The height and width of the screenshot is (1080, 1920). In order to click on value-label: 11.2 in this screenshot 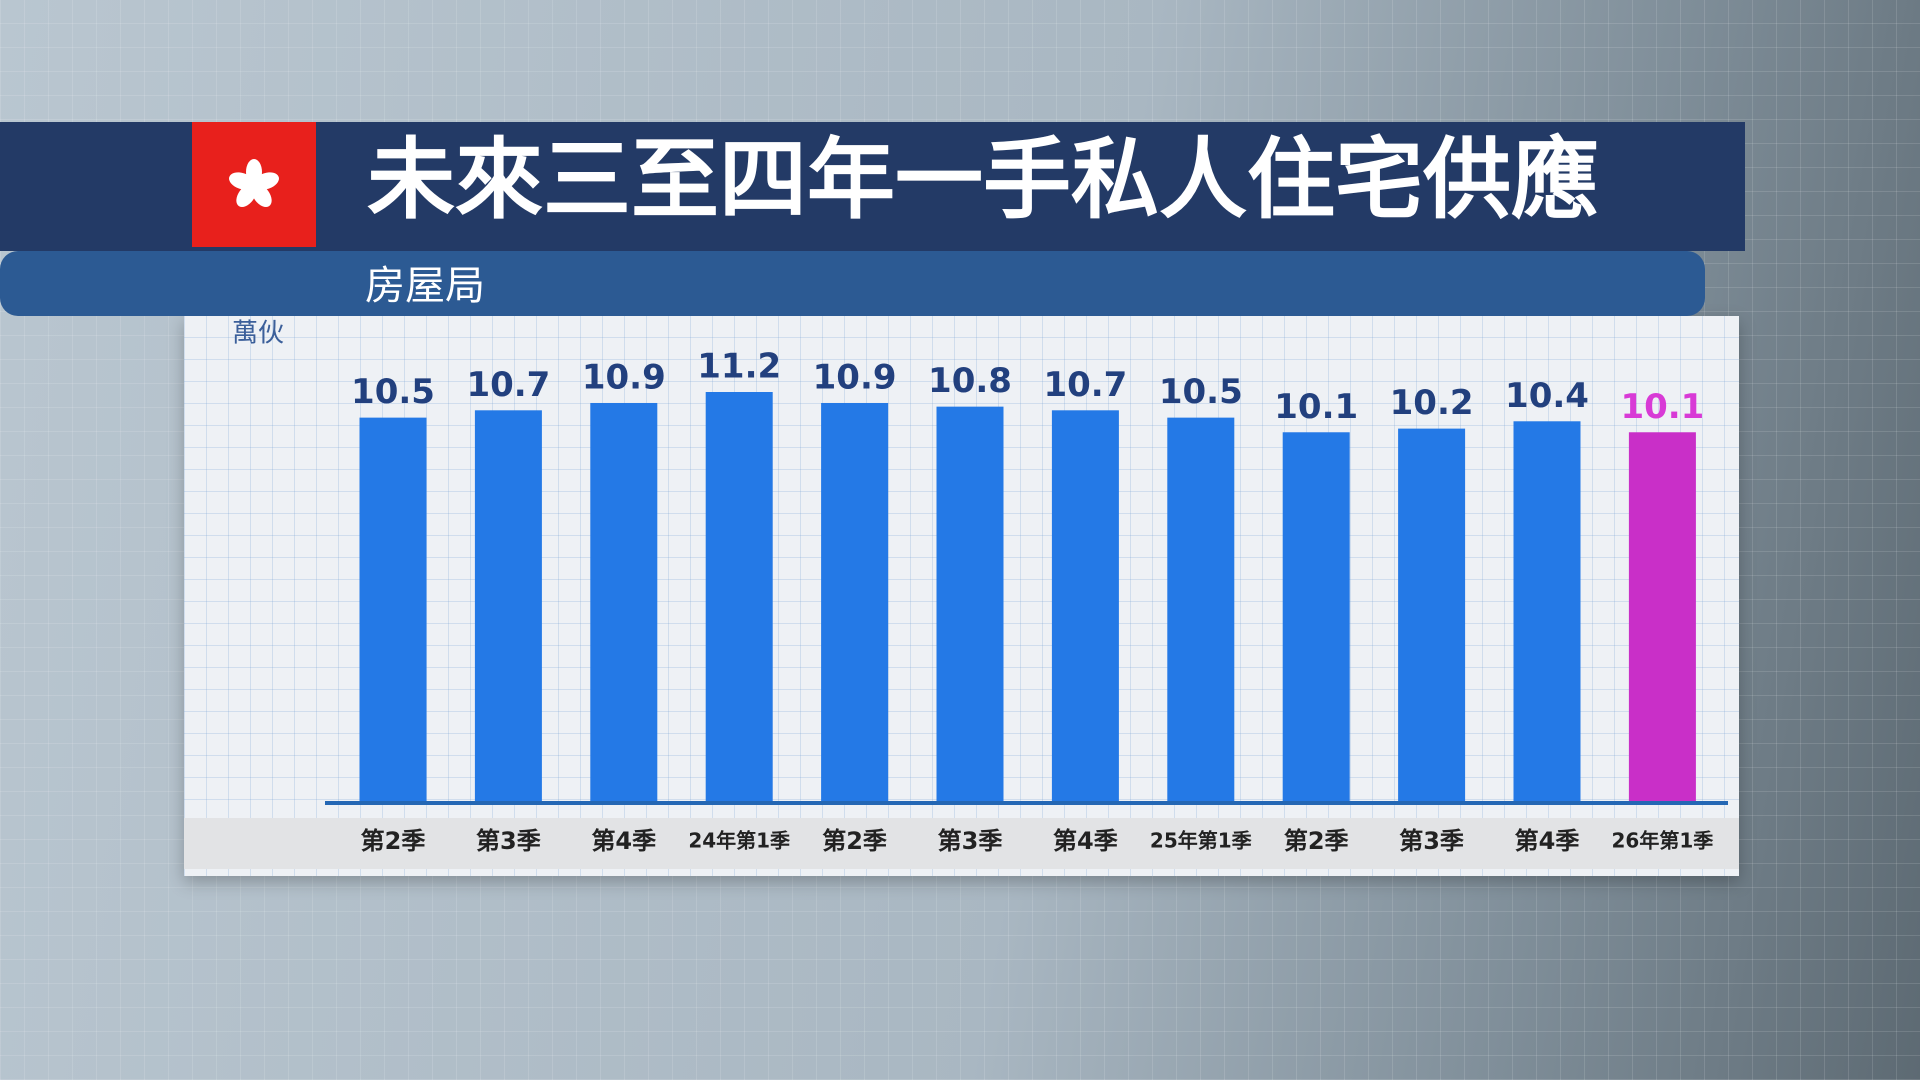, I will do `click(739, 367)`.